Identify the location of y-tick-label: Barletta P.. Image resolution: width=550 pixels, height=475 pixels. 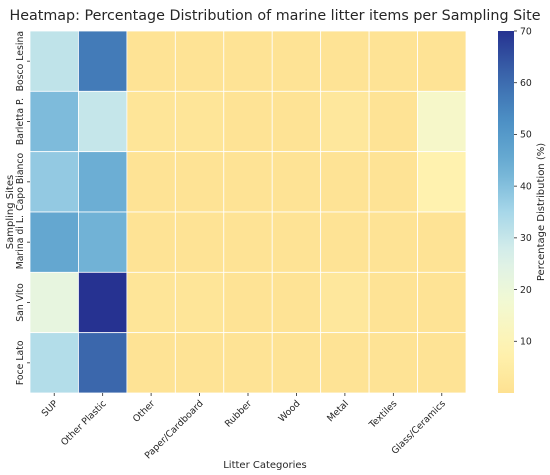
(20, 121).